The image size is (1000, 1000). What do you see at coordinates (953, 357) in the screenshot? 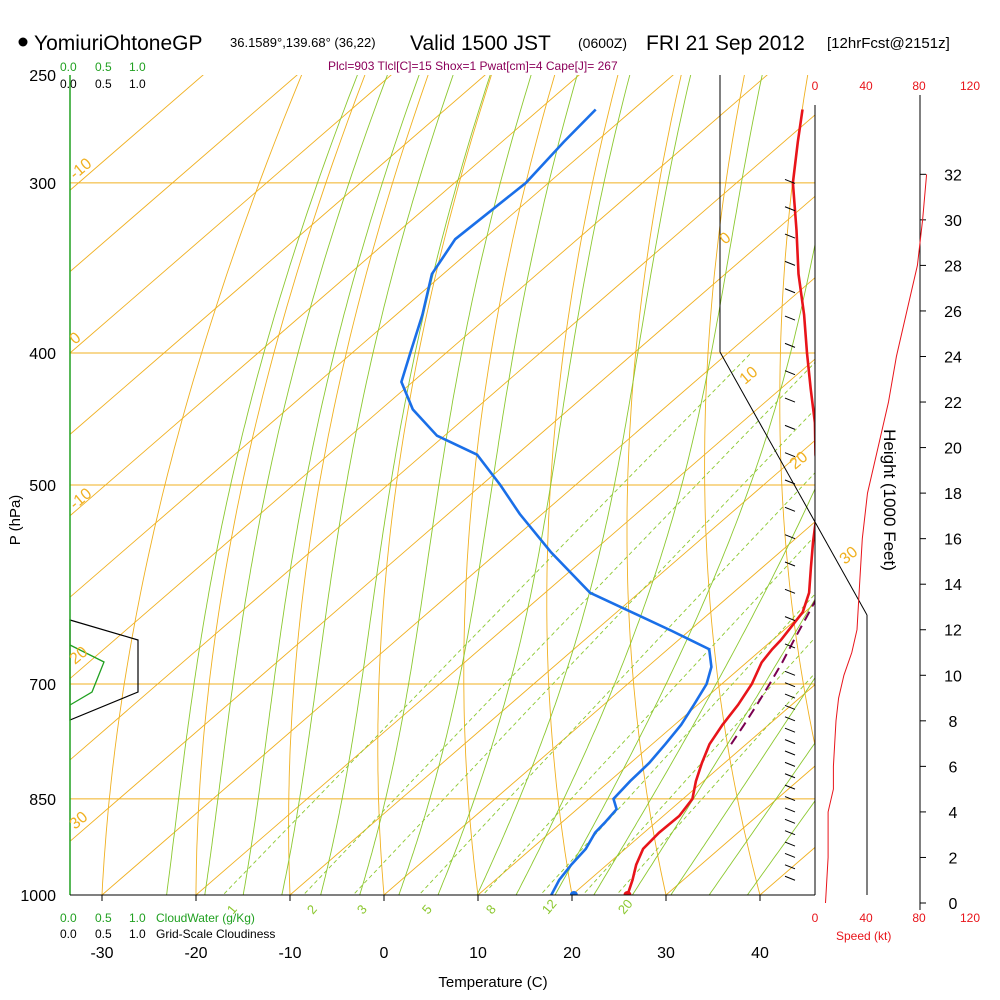
I see `height-tick-label: 24` at bounding box center [953, 357].